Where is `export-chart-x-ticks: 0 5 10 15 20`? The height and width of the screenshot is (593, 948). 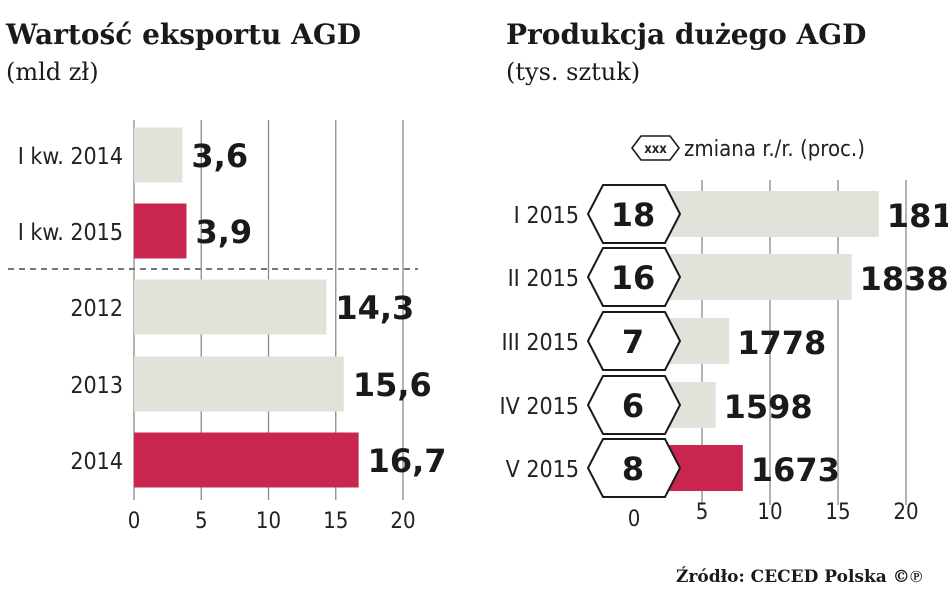 export-chart-x-ticks: 0 5 10 15 20 is located at coordinates (272, 521).